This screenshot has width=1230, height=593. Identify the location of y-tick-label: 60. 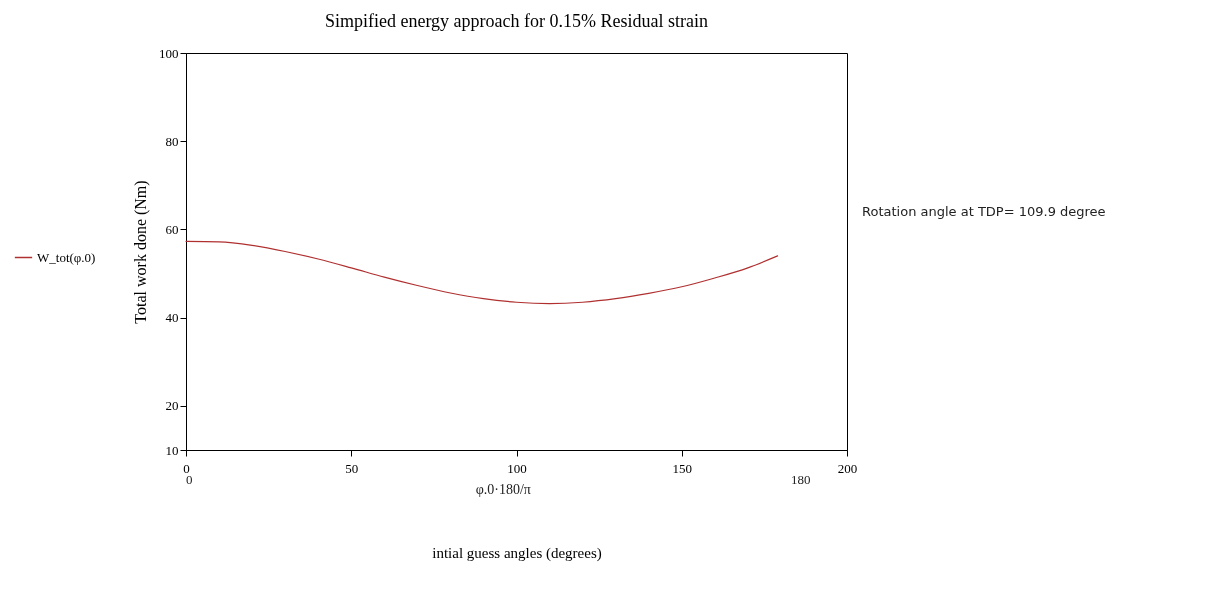
(172, 229).